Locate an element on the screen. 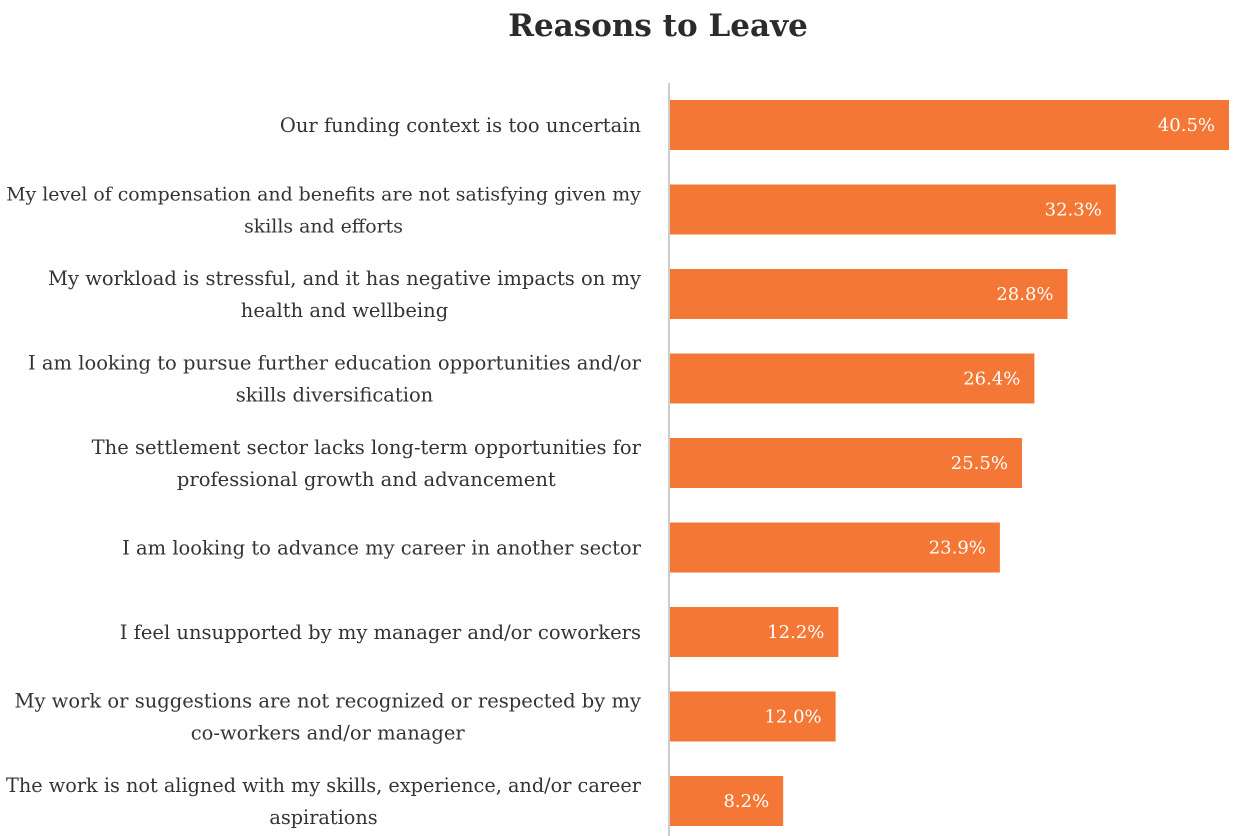 This screenshot has height=836, width=1234. category-label: Our funding context is too uncertain is located at coordinates (461, 125).